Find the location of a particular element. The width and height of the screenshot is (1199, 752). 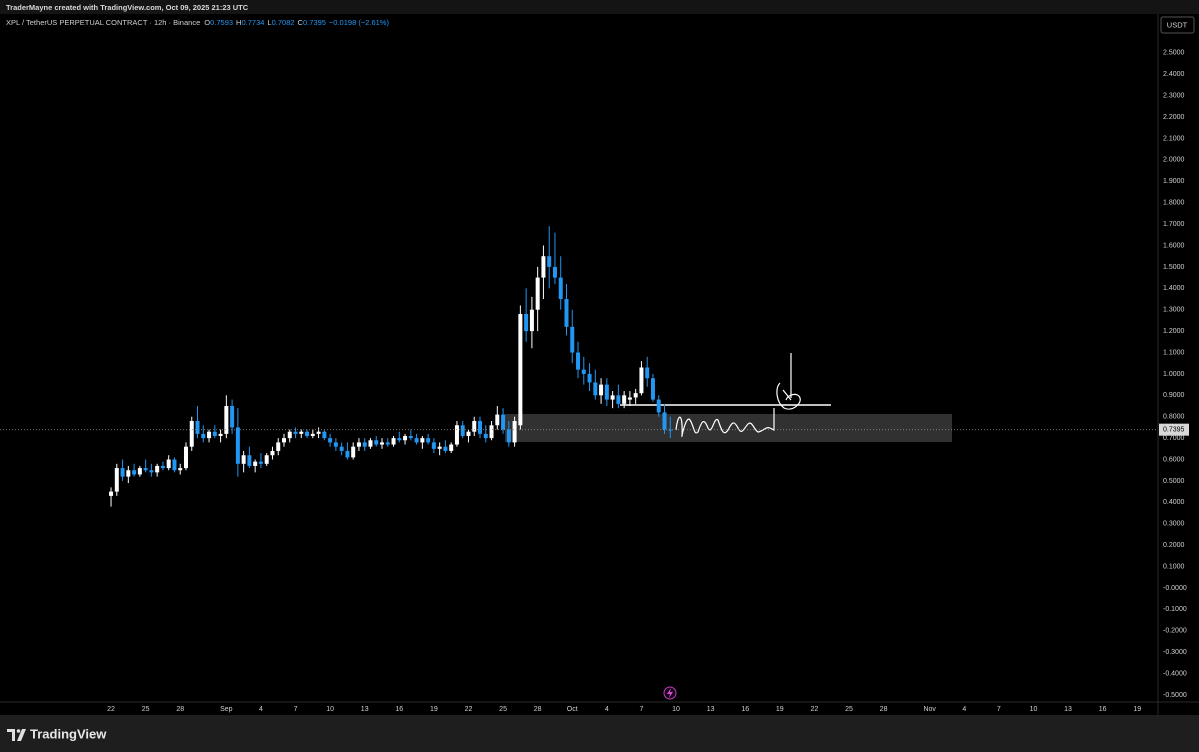

squiggle-drawing is located at coordinates (725, 422).